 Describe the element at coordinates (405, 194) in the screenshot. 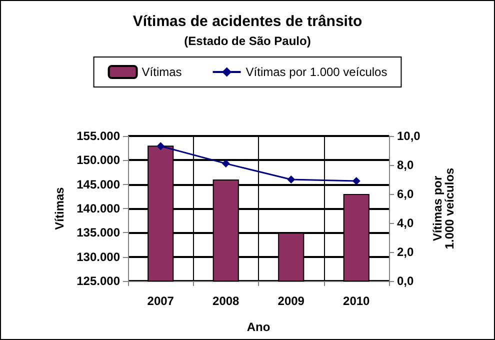

I see `y2-tick-label: 6,0` at that location.